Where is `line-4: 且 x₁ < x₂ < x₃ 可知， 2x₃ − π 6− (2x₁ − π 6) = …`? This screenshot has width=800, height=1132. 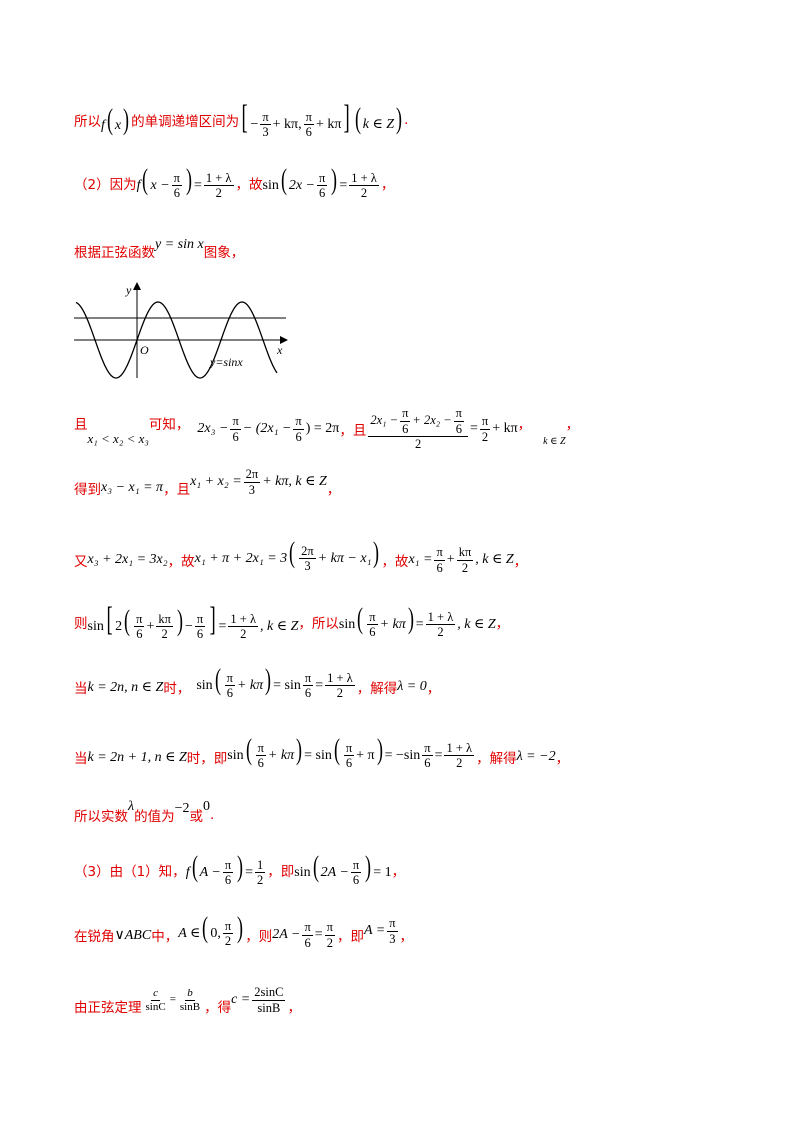 line-4: 且 x₁ < x₂ < x₃ 可知， 2x₃ − π 6− (2x₁ − π 6) = … is located at coordinates (327, 429).